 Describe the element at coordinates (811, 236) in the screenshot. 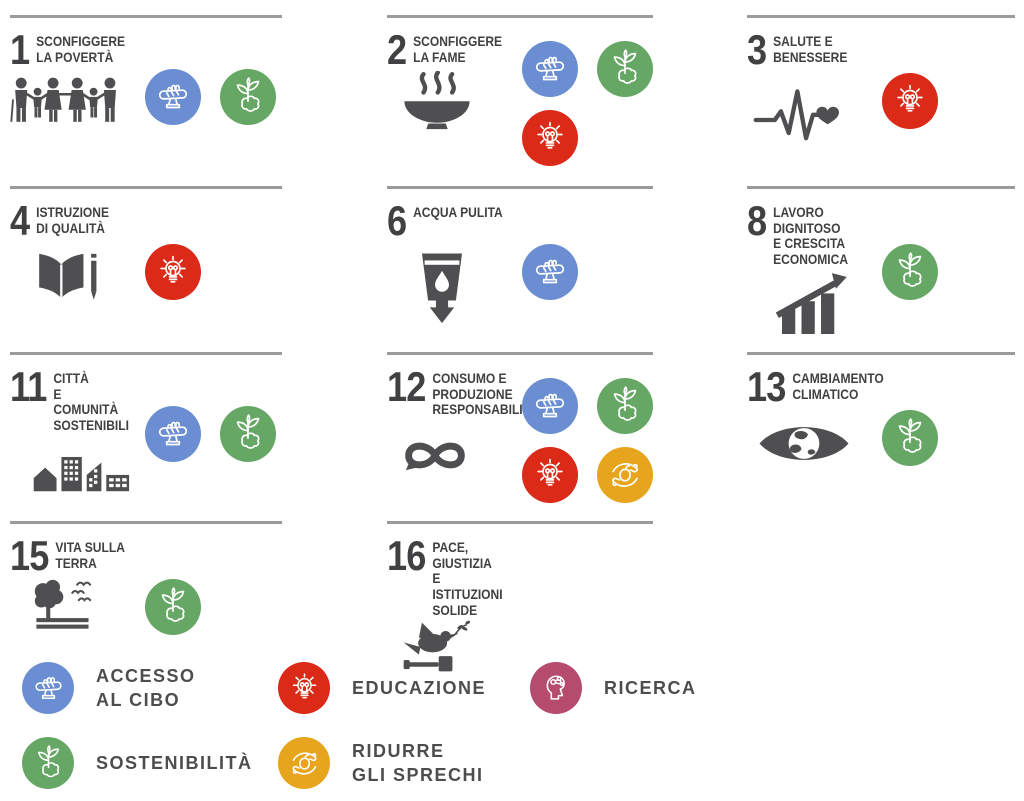

I see `goal-title: LAVORO DIGNITOSO E CRESCITA ECONOMICA` at that location.